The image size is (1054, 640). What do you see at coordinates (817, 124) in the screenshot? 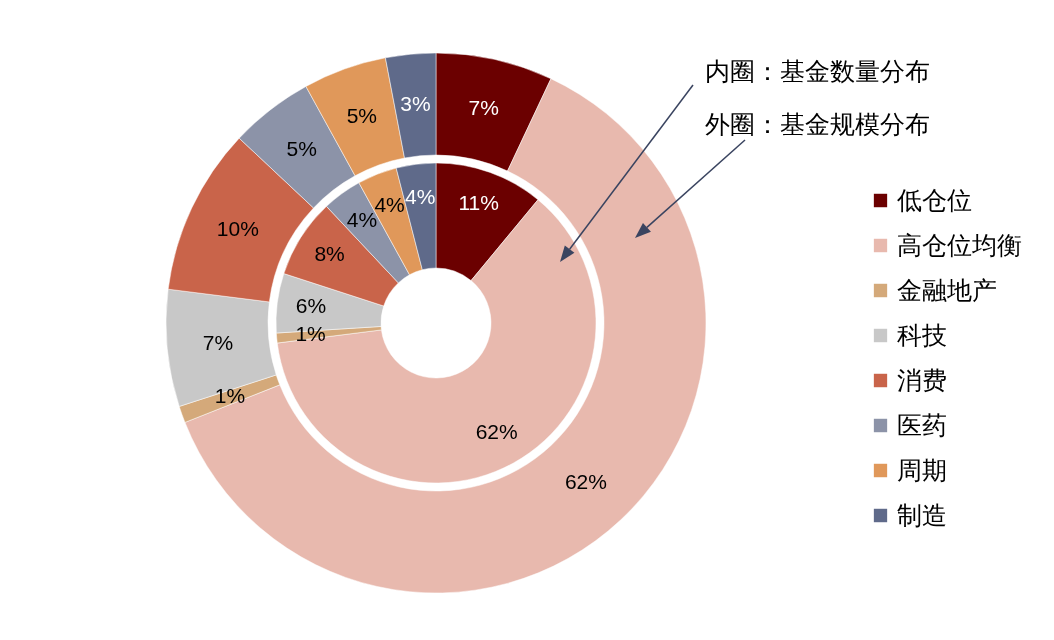
I see `text: 外圈：基金规模分布` at bounding box center [817, 124].